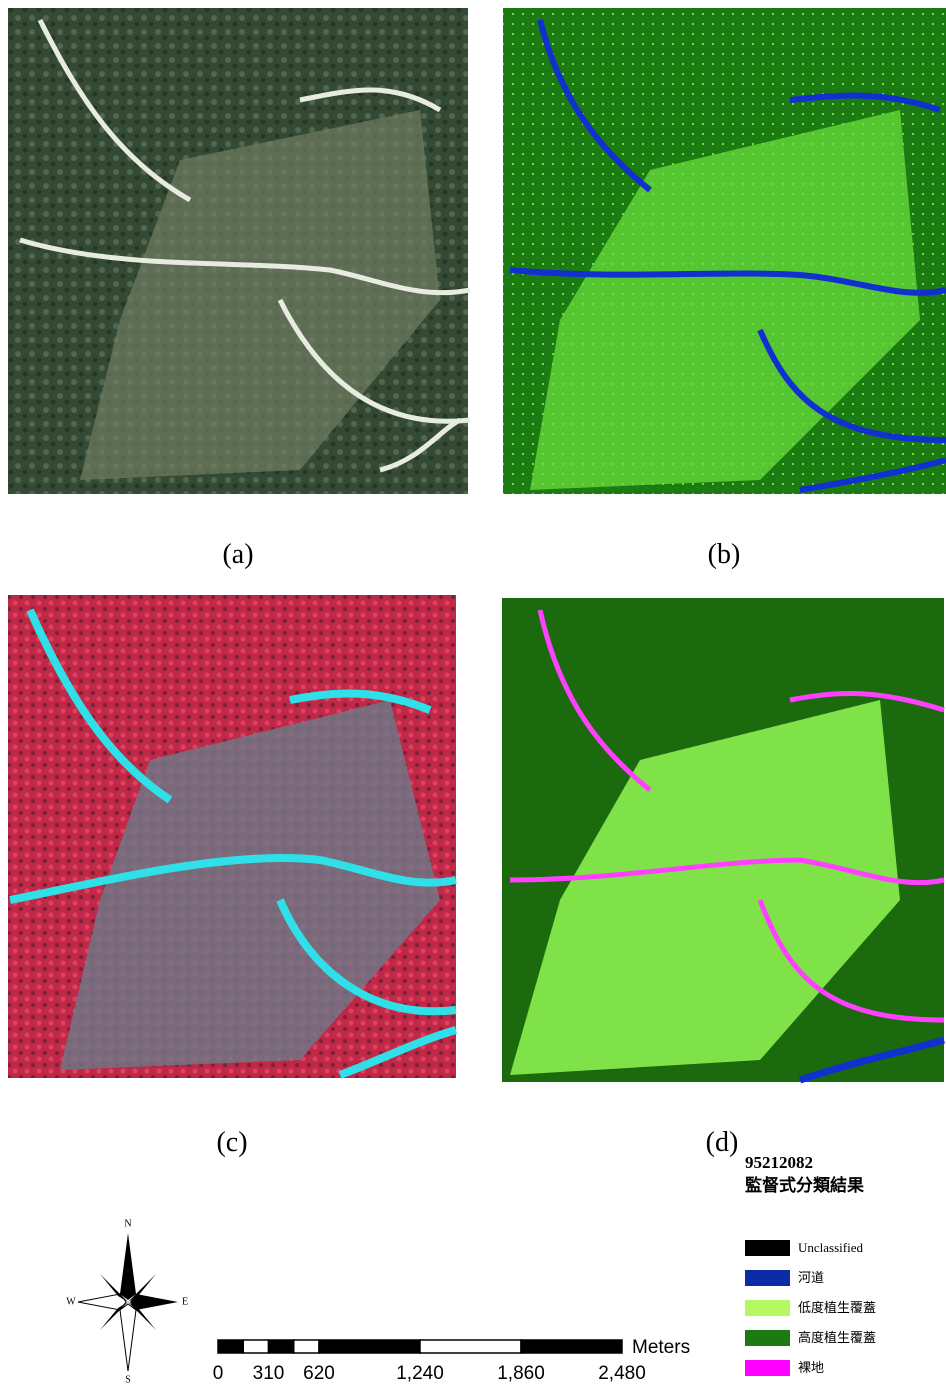 This screenshot has height=1388, width=946. I want to click on scale-label: 620, so click(319, 1373).